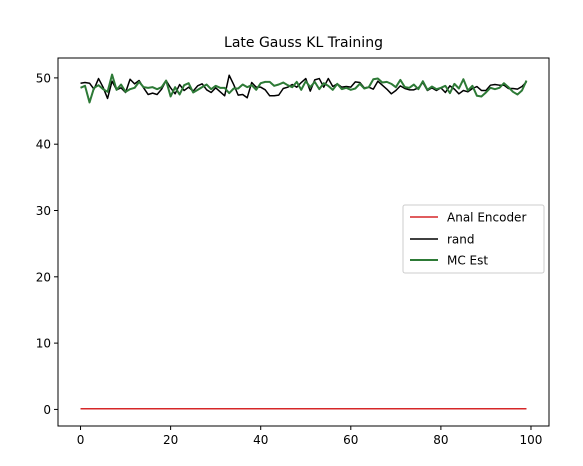 This screenshot has width=583, height=466. What do you see at coordinates (304, 88) in the screenshot?
I see `series-line-mc-est` at bounding box center [304, 88].